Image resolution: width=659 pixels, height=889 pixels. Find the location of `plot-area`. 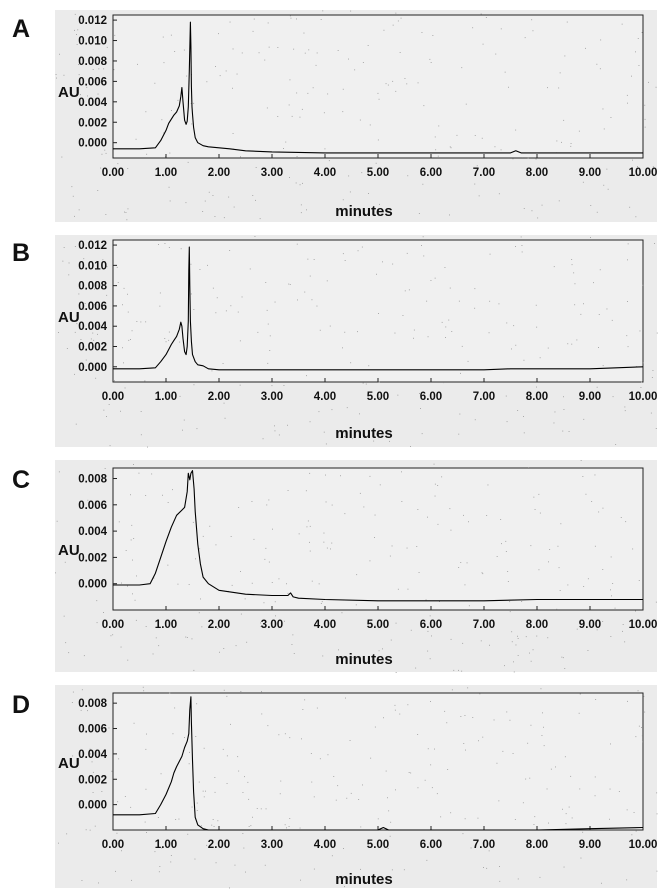

plot-area is located at coordinates (378, 311).